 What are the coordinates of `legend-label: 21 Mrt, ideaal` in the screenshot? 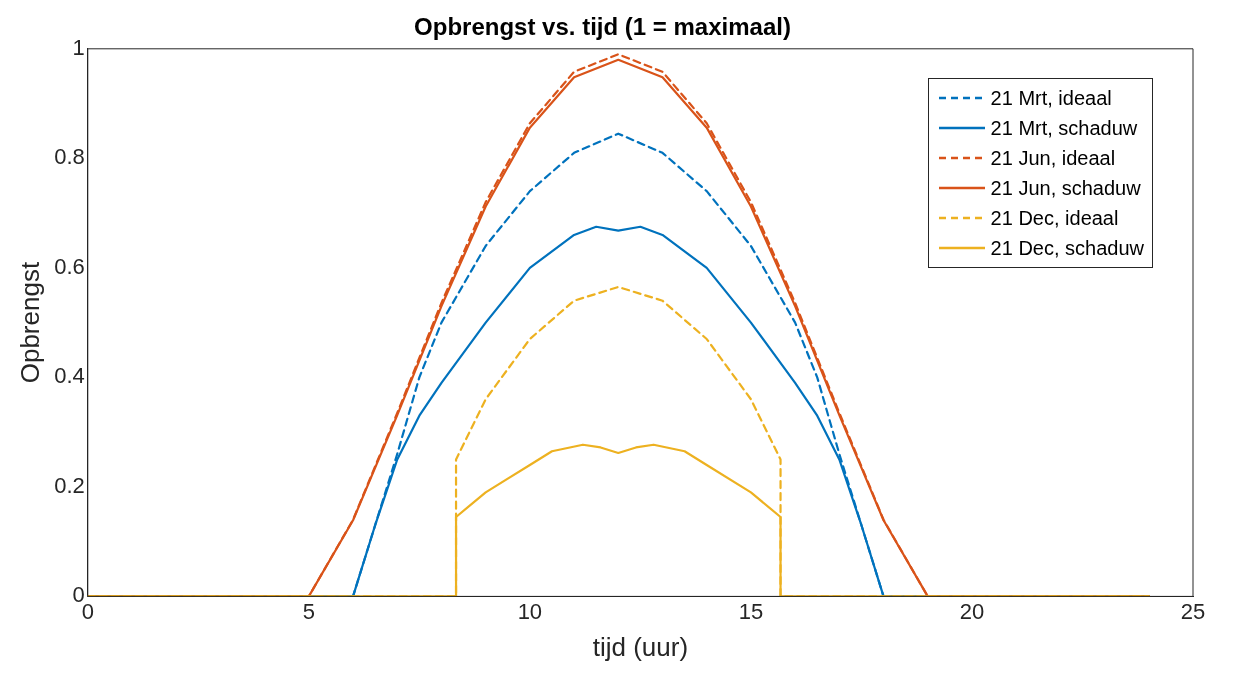 It's located at (1051, 98).